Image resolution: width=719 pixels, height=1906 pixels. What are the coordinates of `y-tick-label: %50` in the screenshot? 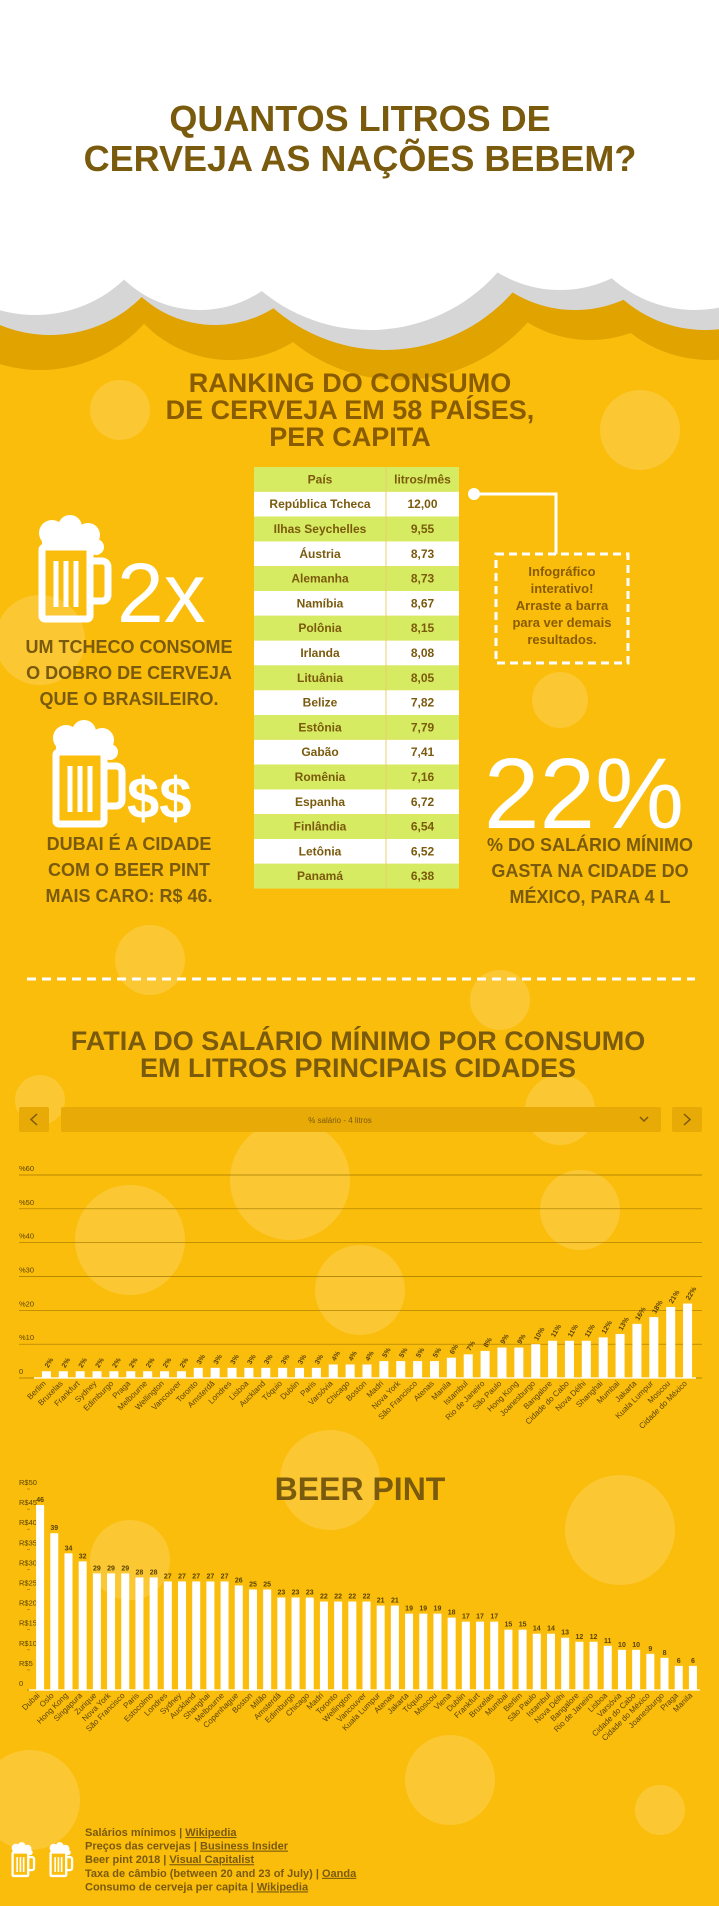 It's located at (26, 1202).